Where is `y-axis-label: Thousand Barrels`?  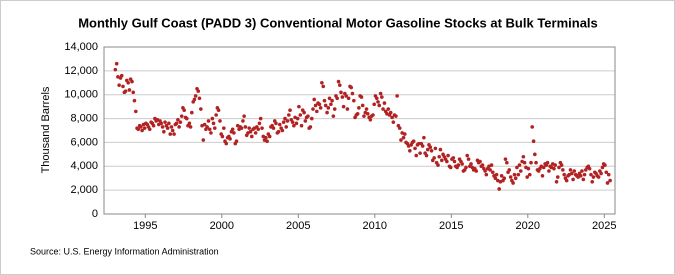 y-axis-label: Thousand Barrels is located at coordinates (46, 129).